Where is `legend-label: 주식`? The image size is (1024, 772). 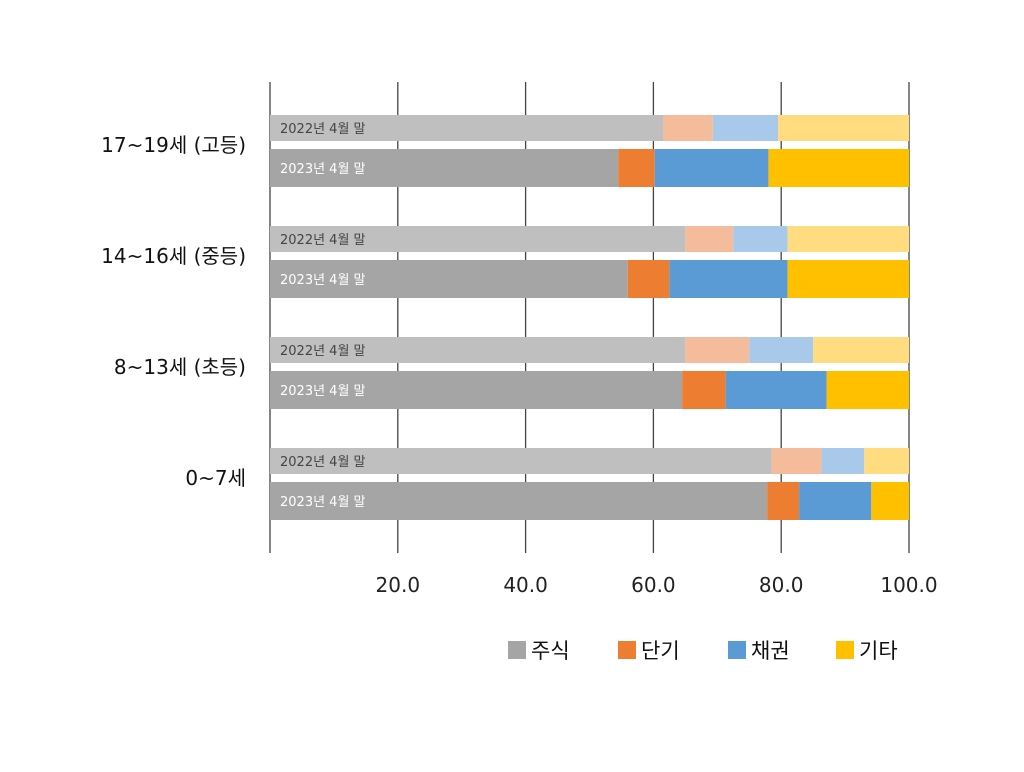
legend-label: 주식 is located at coordinates (550, 651).